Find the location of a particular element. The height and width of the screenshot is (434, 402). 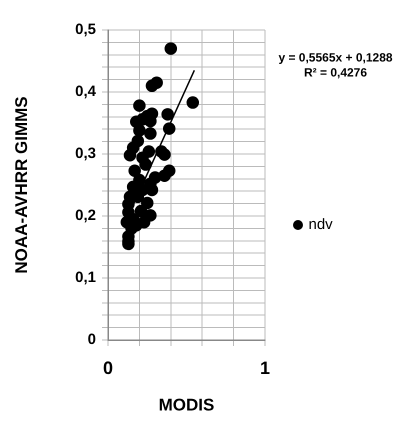

legend-label: ndv is located at coordinates (321, 225).